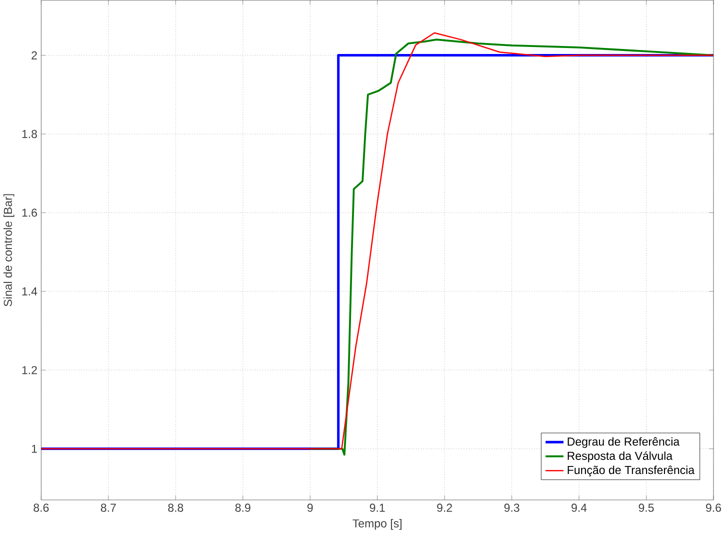  Describe the element at coordinates (108, 508) in the screenshot. I see `x-tick-label: 8.7` at that location.